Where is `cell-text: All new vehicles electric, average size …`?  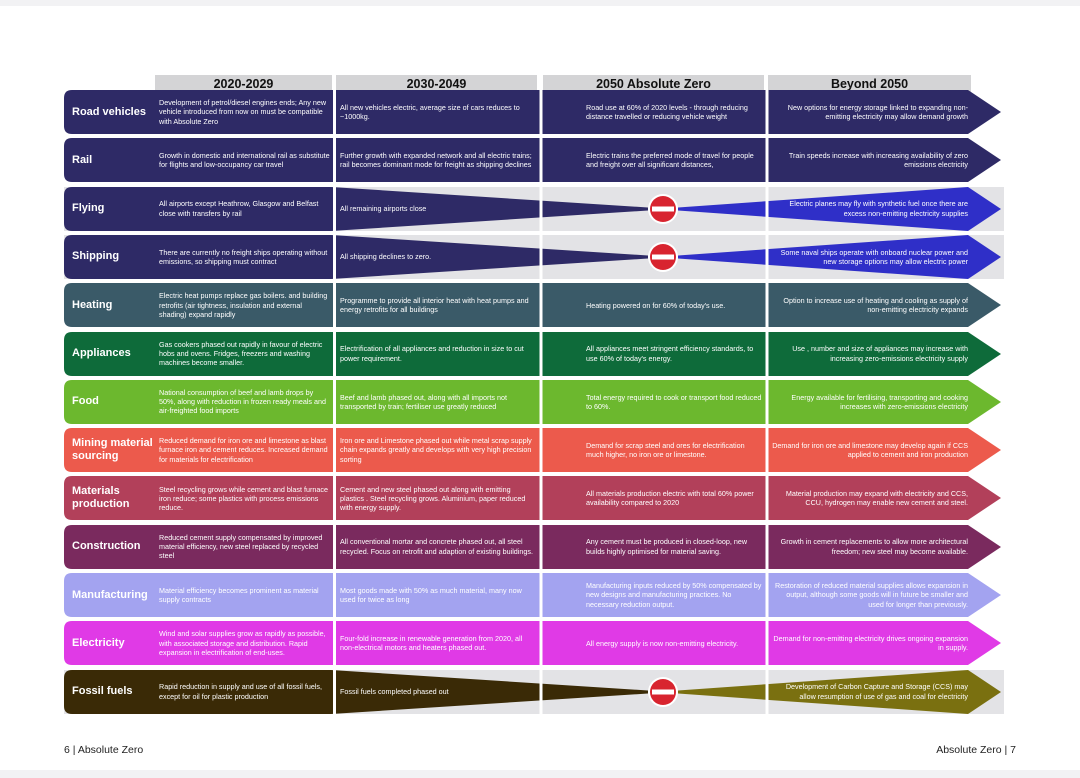 cell-text: All new vehicles electric, average size … is located at coordinates (430, 111).